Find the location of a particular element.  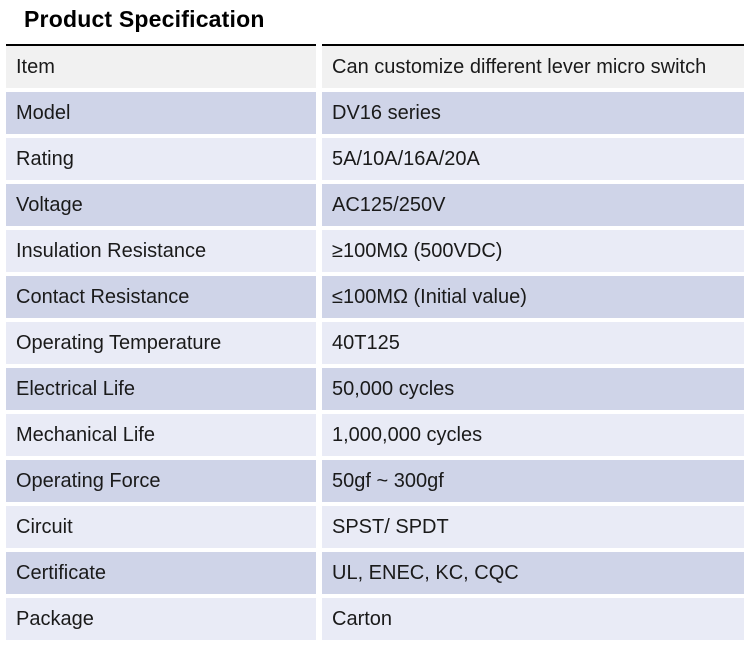

spec-label-cell: Voltage is located at coordinates (161, 205).